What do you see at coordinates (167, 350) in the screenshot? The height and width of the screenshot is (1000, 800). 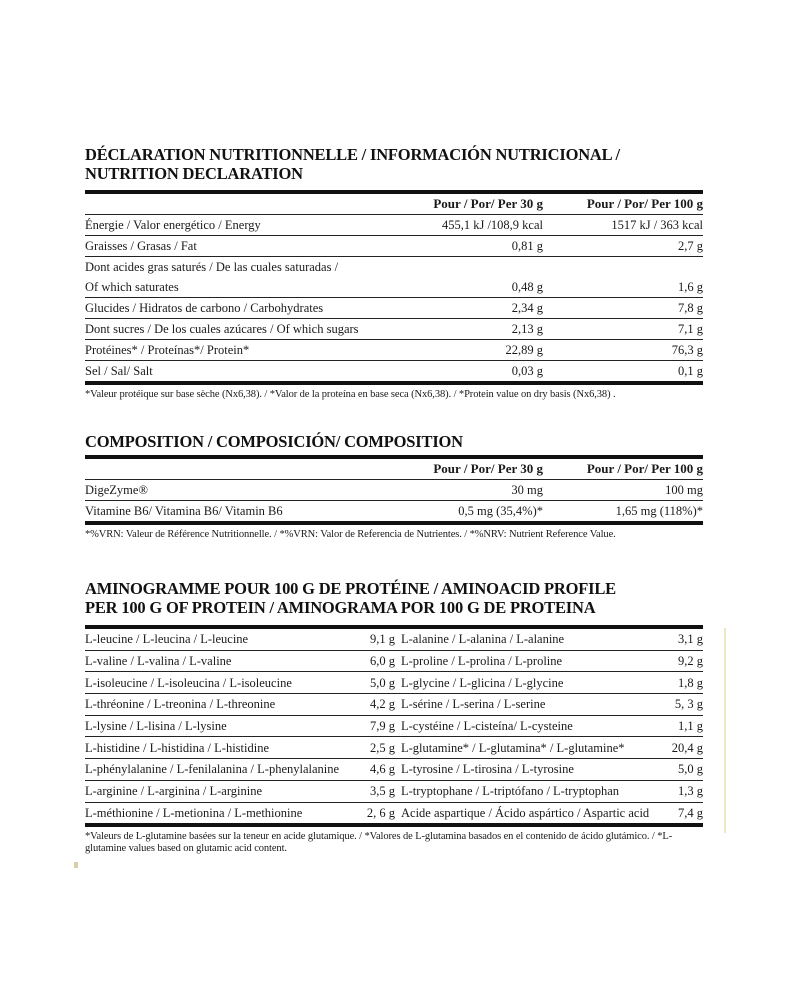 I see `nutrient-label: Protéines* / Proteínas*/ Protein*` at bounding box center [167, 350].